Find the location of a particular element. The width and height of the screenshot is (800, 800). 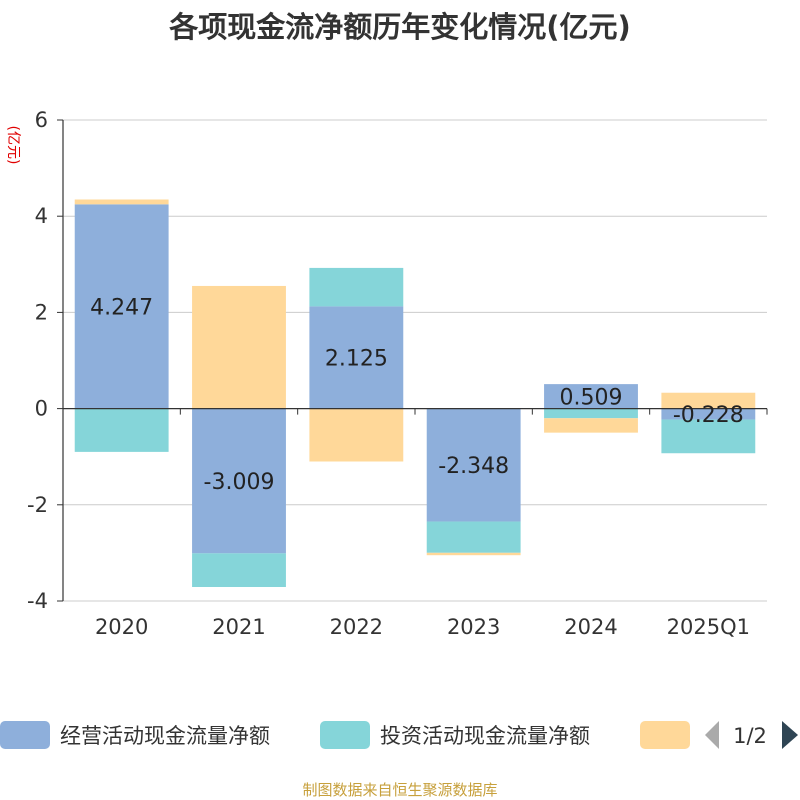

y-tick-label: -2 is located at coordinates (37, 505).